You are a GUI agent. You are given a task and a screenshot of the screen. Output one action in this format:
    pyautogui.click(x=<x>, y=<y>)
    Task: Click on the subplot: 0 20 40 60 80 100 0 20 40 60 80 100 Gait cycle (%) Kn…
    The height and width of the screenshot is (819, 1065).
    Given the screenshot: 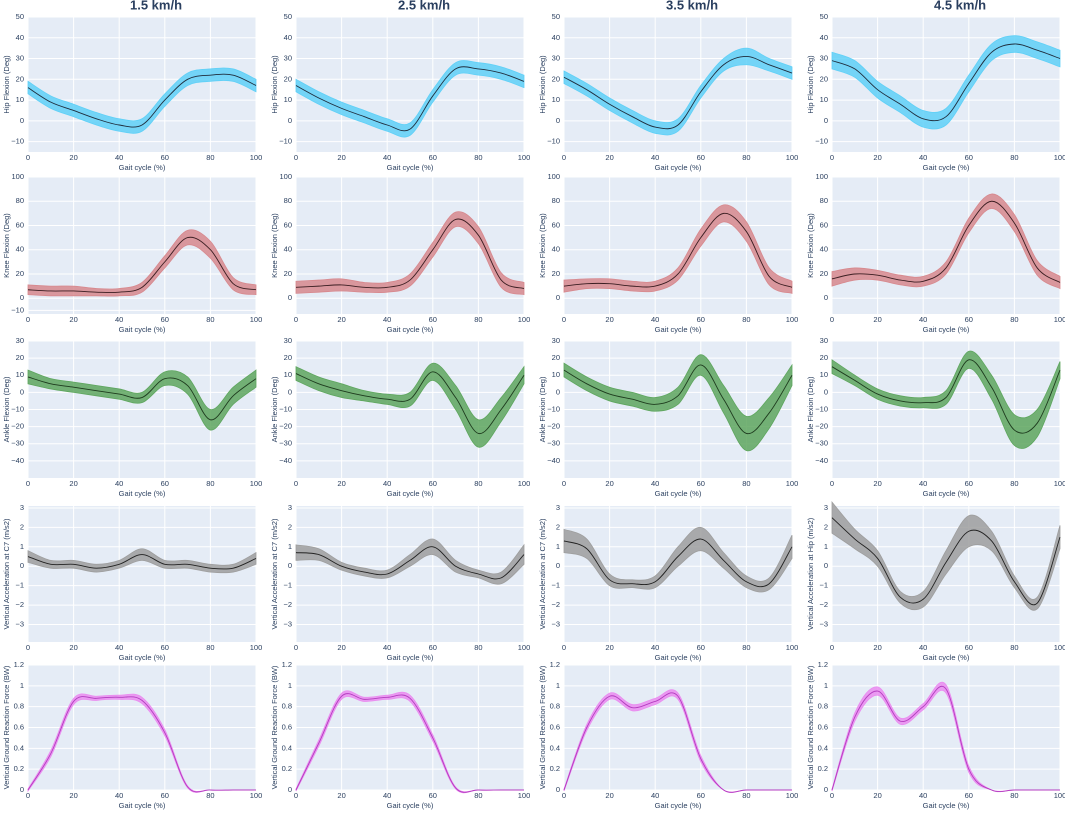 What is the action you would take?
    pyautogui.click(x=400, y=253)
    